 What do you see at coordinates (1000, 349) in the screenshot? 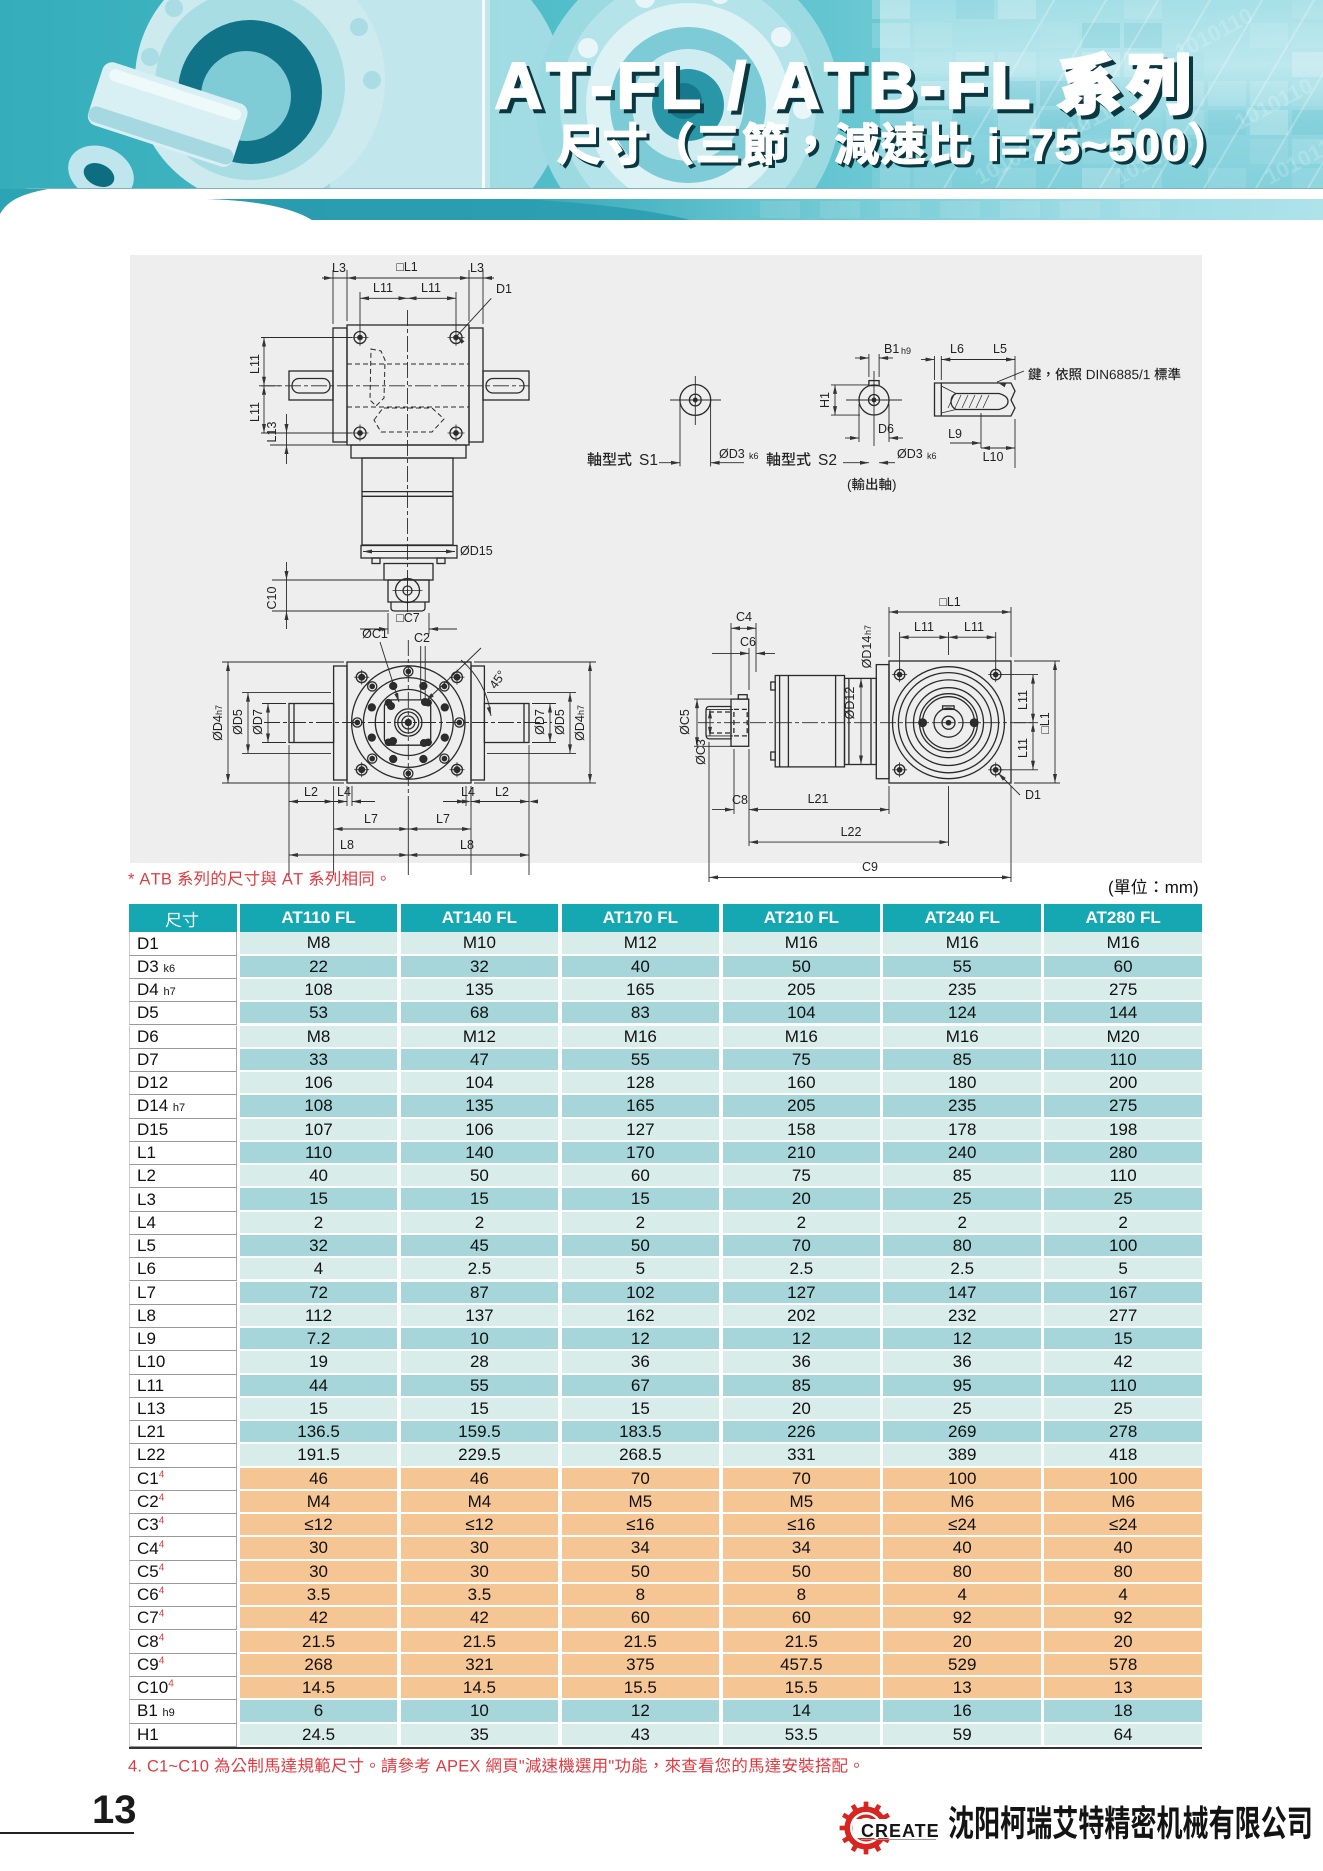
I see `svg-text: L5` at bounding box center [1000, 349].